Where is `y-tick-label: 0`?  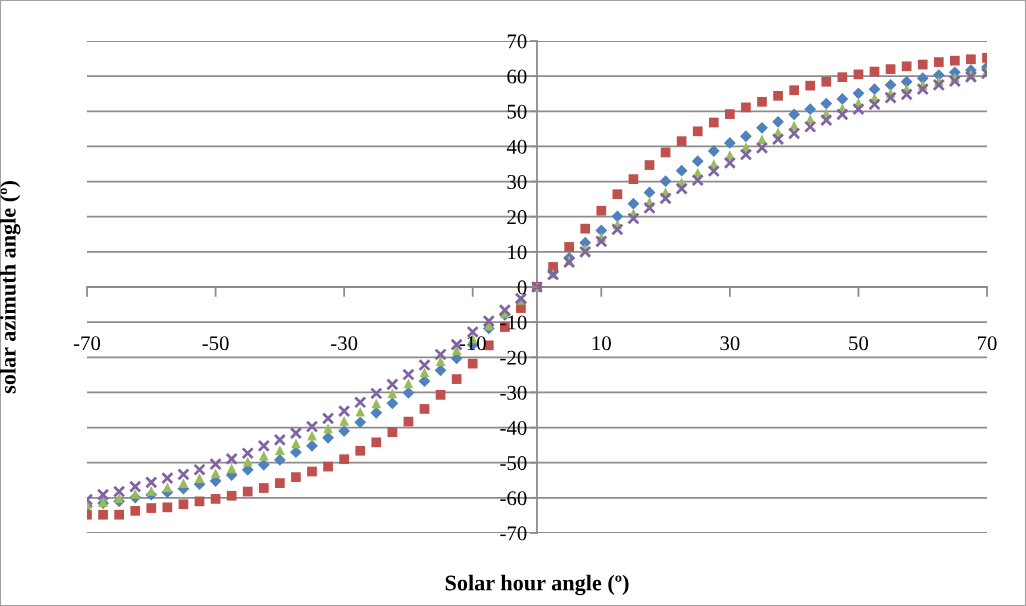
y-tick-label: 0 is located at coordinates (522, 287).